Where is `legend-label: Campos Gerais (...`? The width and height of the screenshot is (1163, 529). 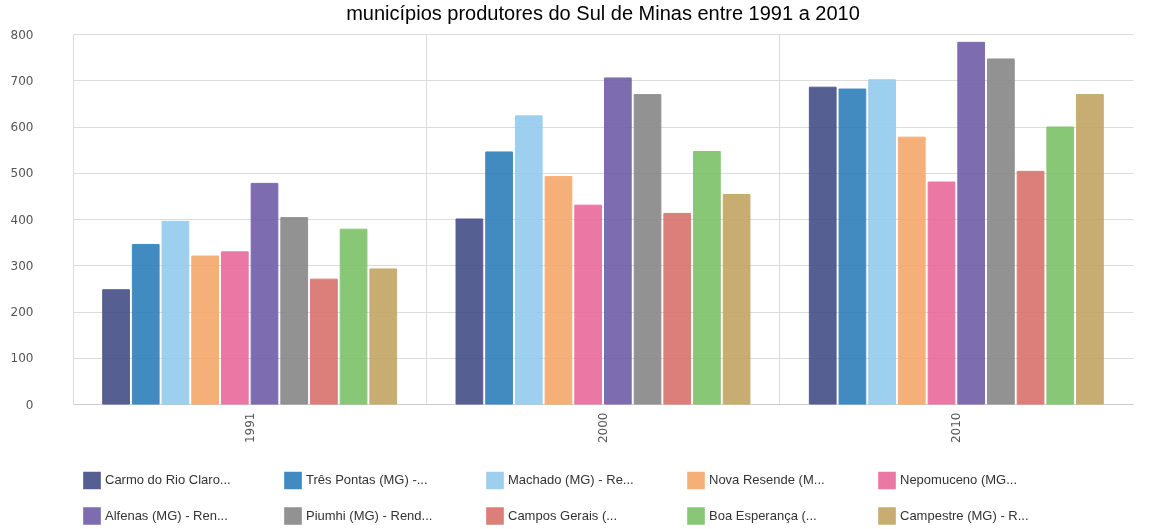 legend-label: Campos Gerais (... is located at coordinates (563, 515).